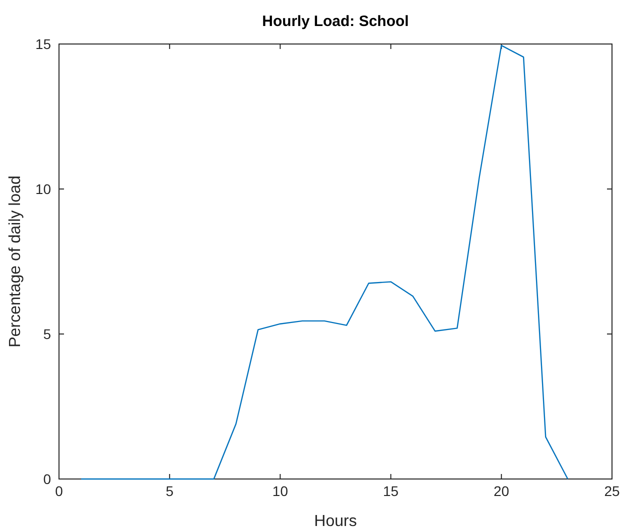  What do you see at coordinates (335, 521) in the screenshot?
I see `x-axis-title: Hours` at bounding box center [335, 521].